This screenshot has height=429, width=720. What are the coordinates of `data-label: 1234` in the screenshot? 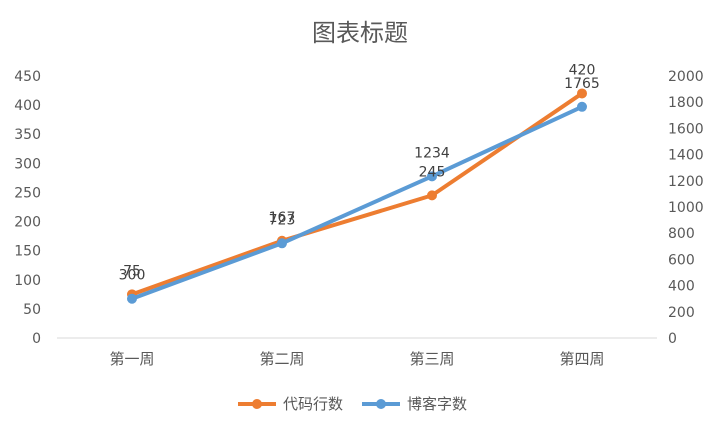 It's located at (432, 153).